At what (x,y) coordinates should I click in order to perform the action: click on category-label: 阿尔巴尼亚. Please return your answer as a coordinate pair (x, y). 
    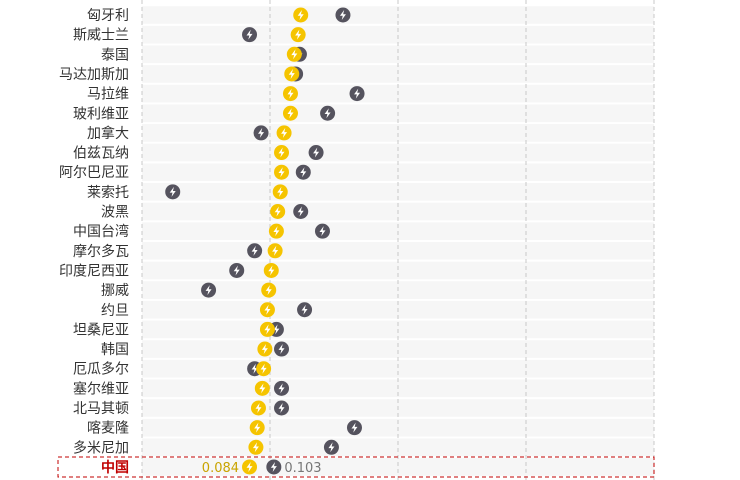
    Looking at the image, I should click on (94, 173).